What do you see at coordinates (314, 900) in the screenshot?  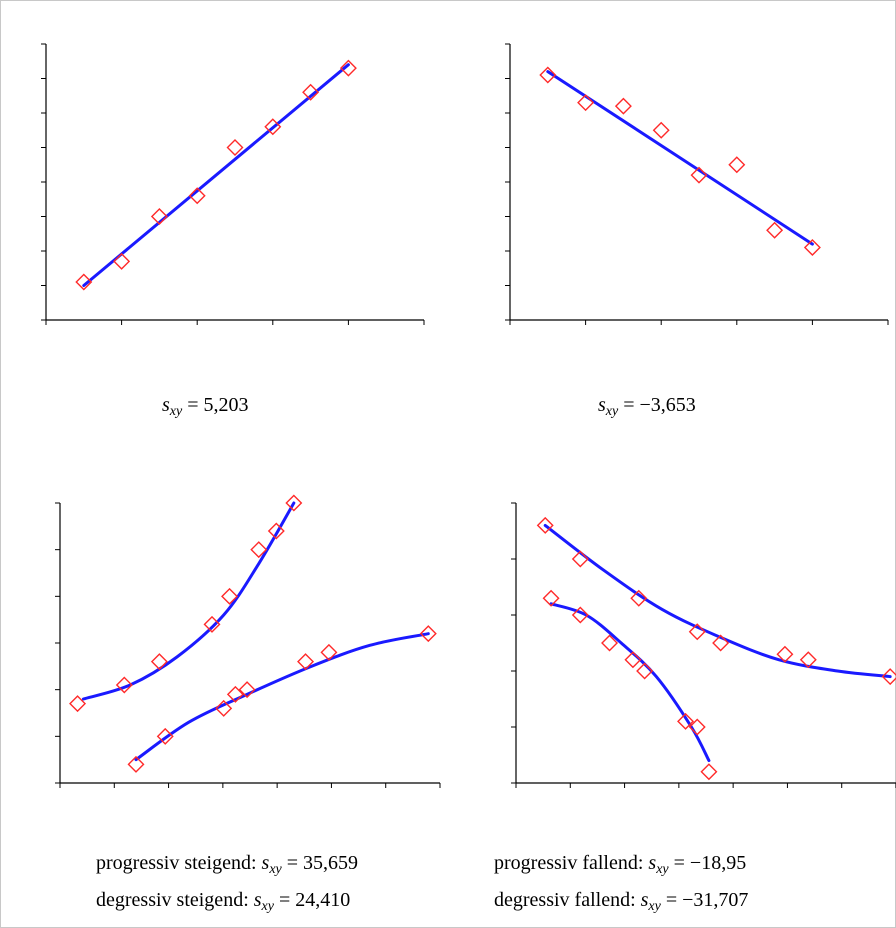 I see `caption-value: = 24,410` at bounding box center [314, 900].